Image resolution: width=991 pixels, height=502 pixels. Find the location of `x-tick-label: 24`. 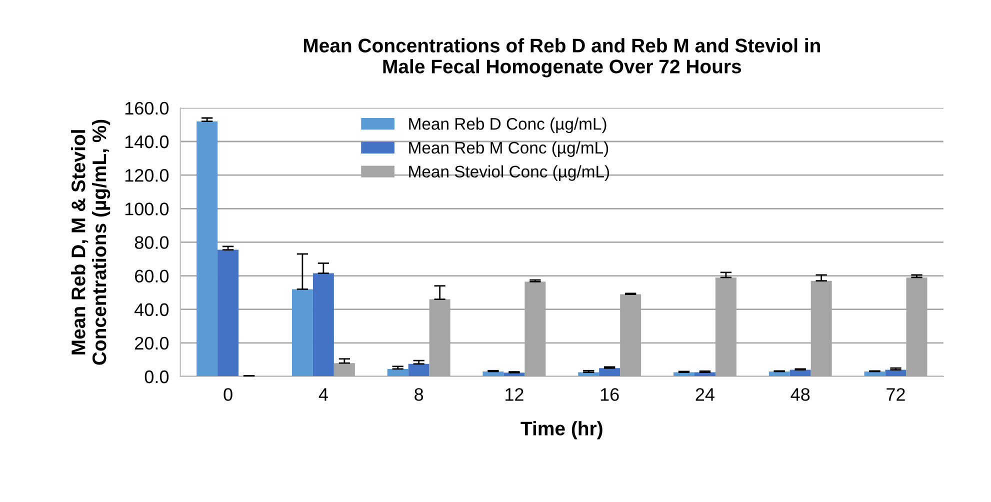

x-tick-label: 24 is located at coordinates (705, 394).